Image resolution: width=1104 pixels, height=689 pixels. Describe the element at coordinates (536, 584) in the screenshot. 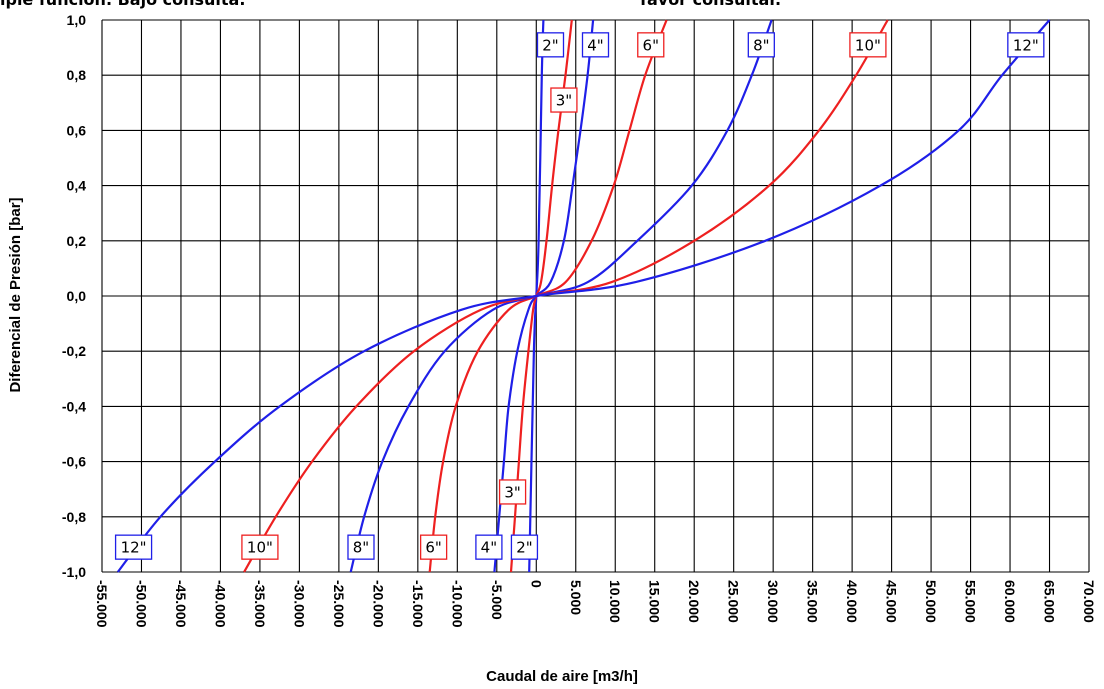

I see `x-tick-label: 0` at that location.